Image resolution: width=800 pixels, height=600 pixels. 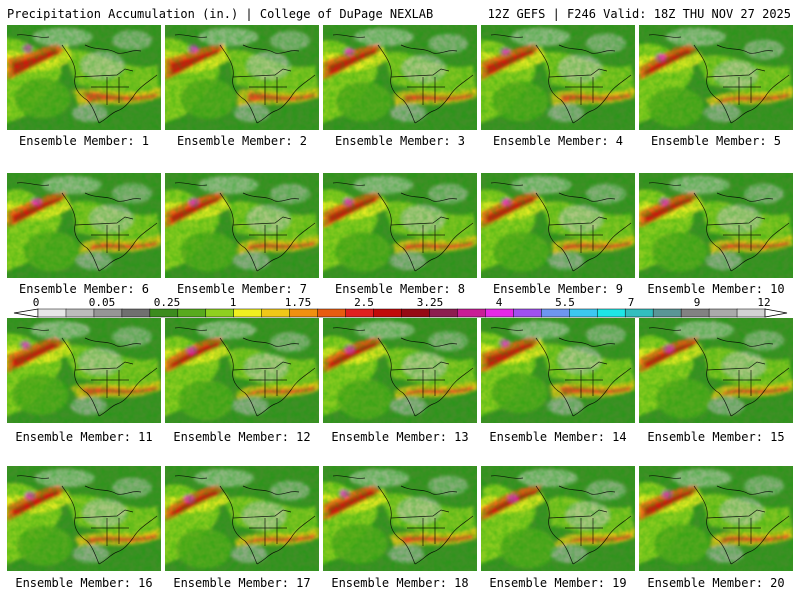 What do you see at coordinates (558, 437) in the screenshot?
I see `ensemble-caption: Ensemble Member: 14` at bounding box center [558, 437].